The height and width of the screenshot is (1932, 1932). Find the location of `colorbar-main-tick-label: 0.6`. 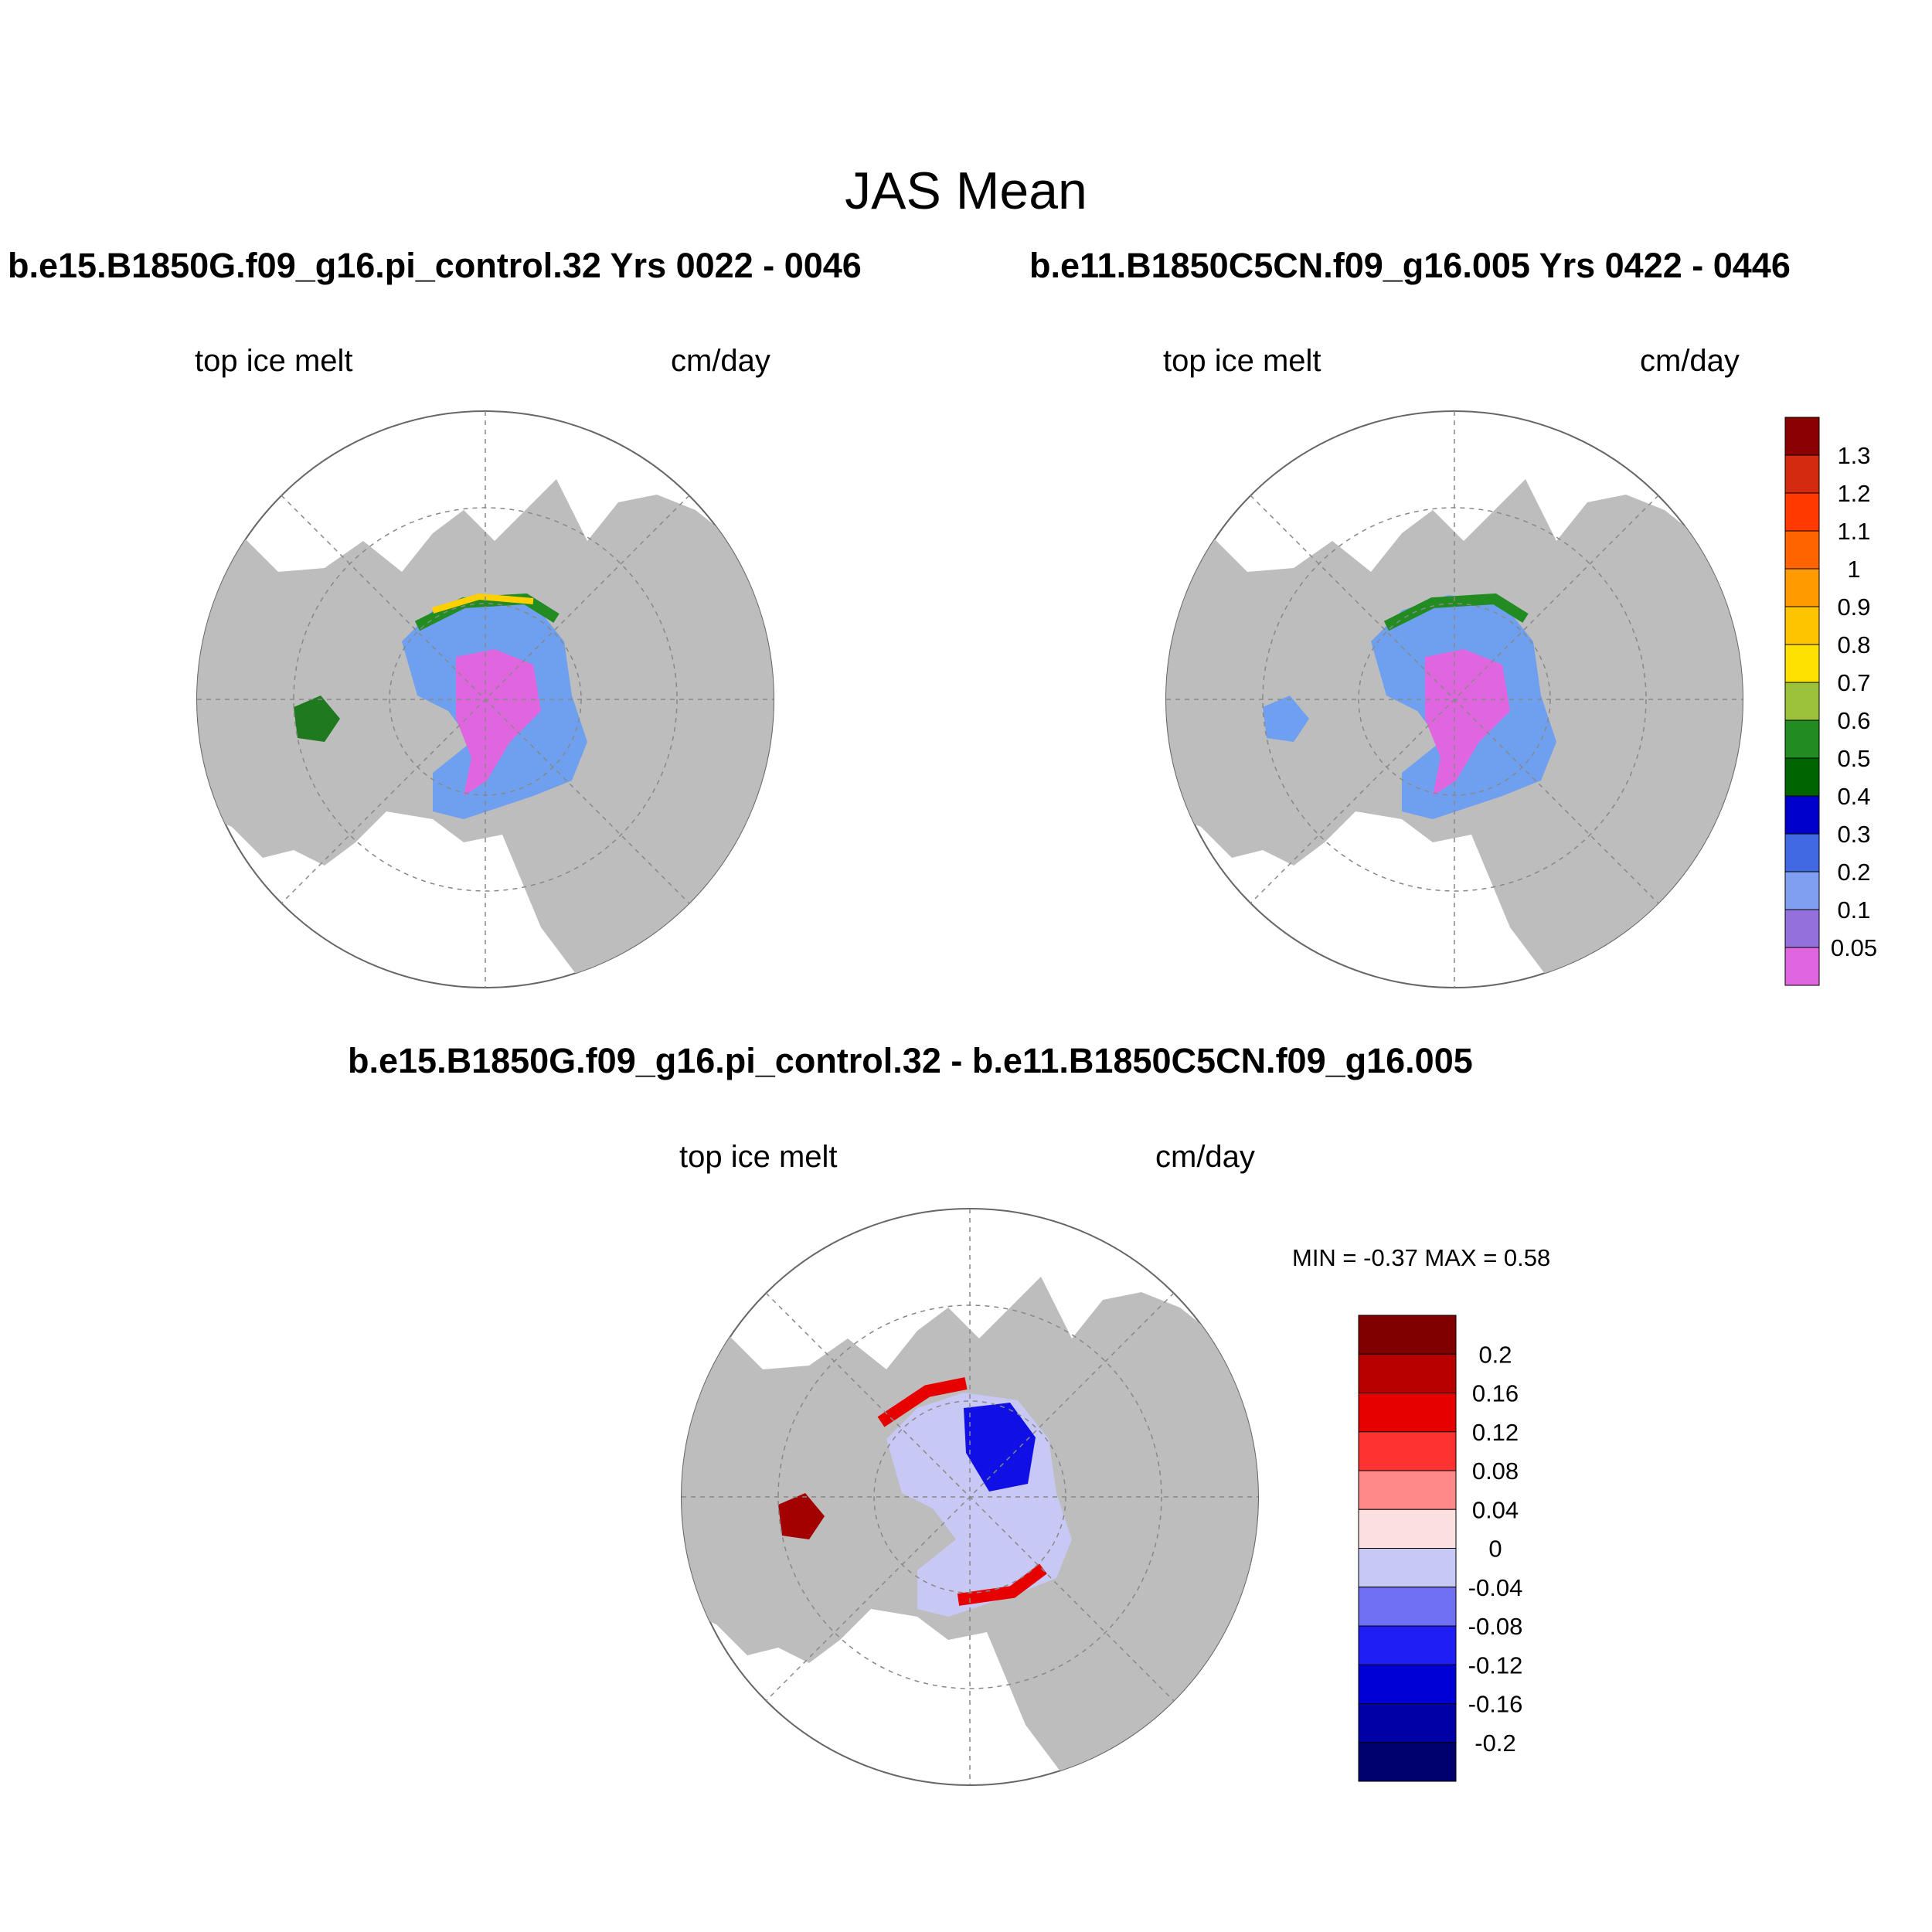

colorbar-main-tick-label: 0.6 is located at coordinates (1854, 720).